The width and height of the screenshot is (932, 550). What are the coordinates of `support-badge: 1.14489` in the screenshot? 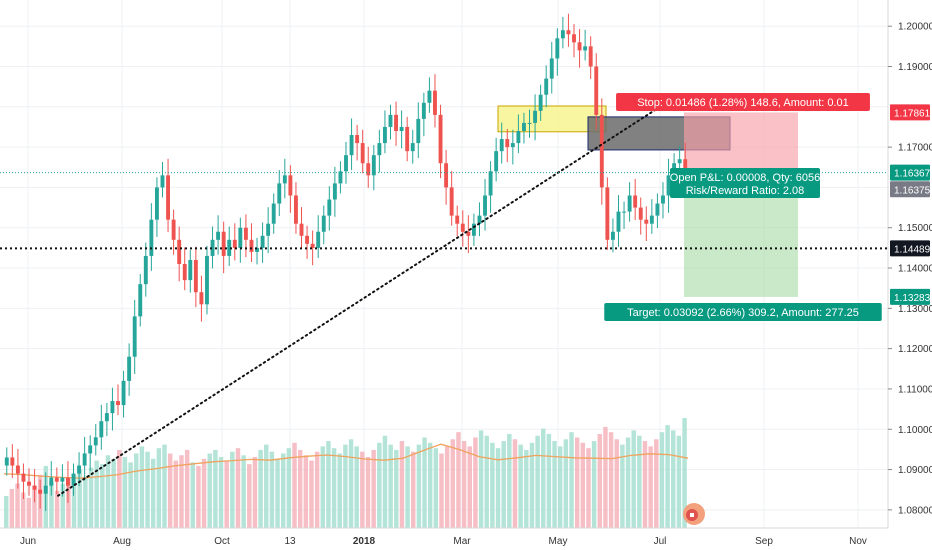 It's located at (912, 249).